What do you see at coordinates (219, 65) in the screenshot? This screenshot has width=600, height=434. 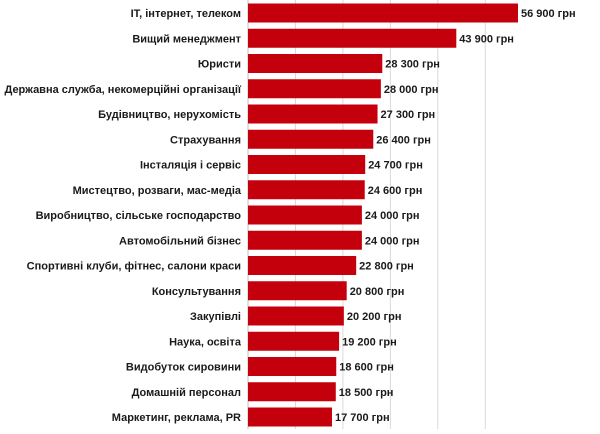 I see `category-label-3: Юристи` at bounding box center [219, 65].